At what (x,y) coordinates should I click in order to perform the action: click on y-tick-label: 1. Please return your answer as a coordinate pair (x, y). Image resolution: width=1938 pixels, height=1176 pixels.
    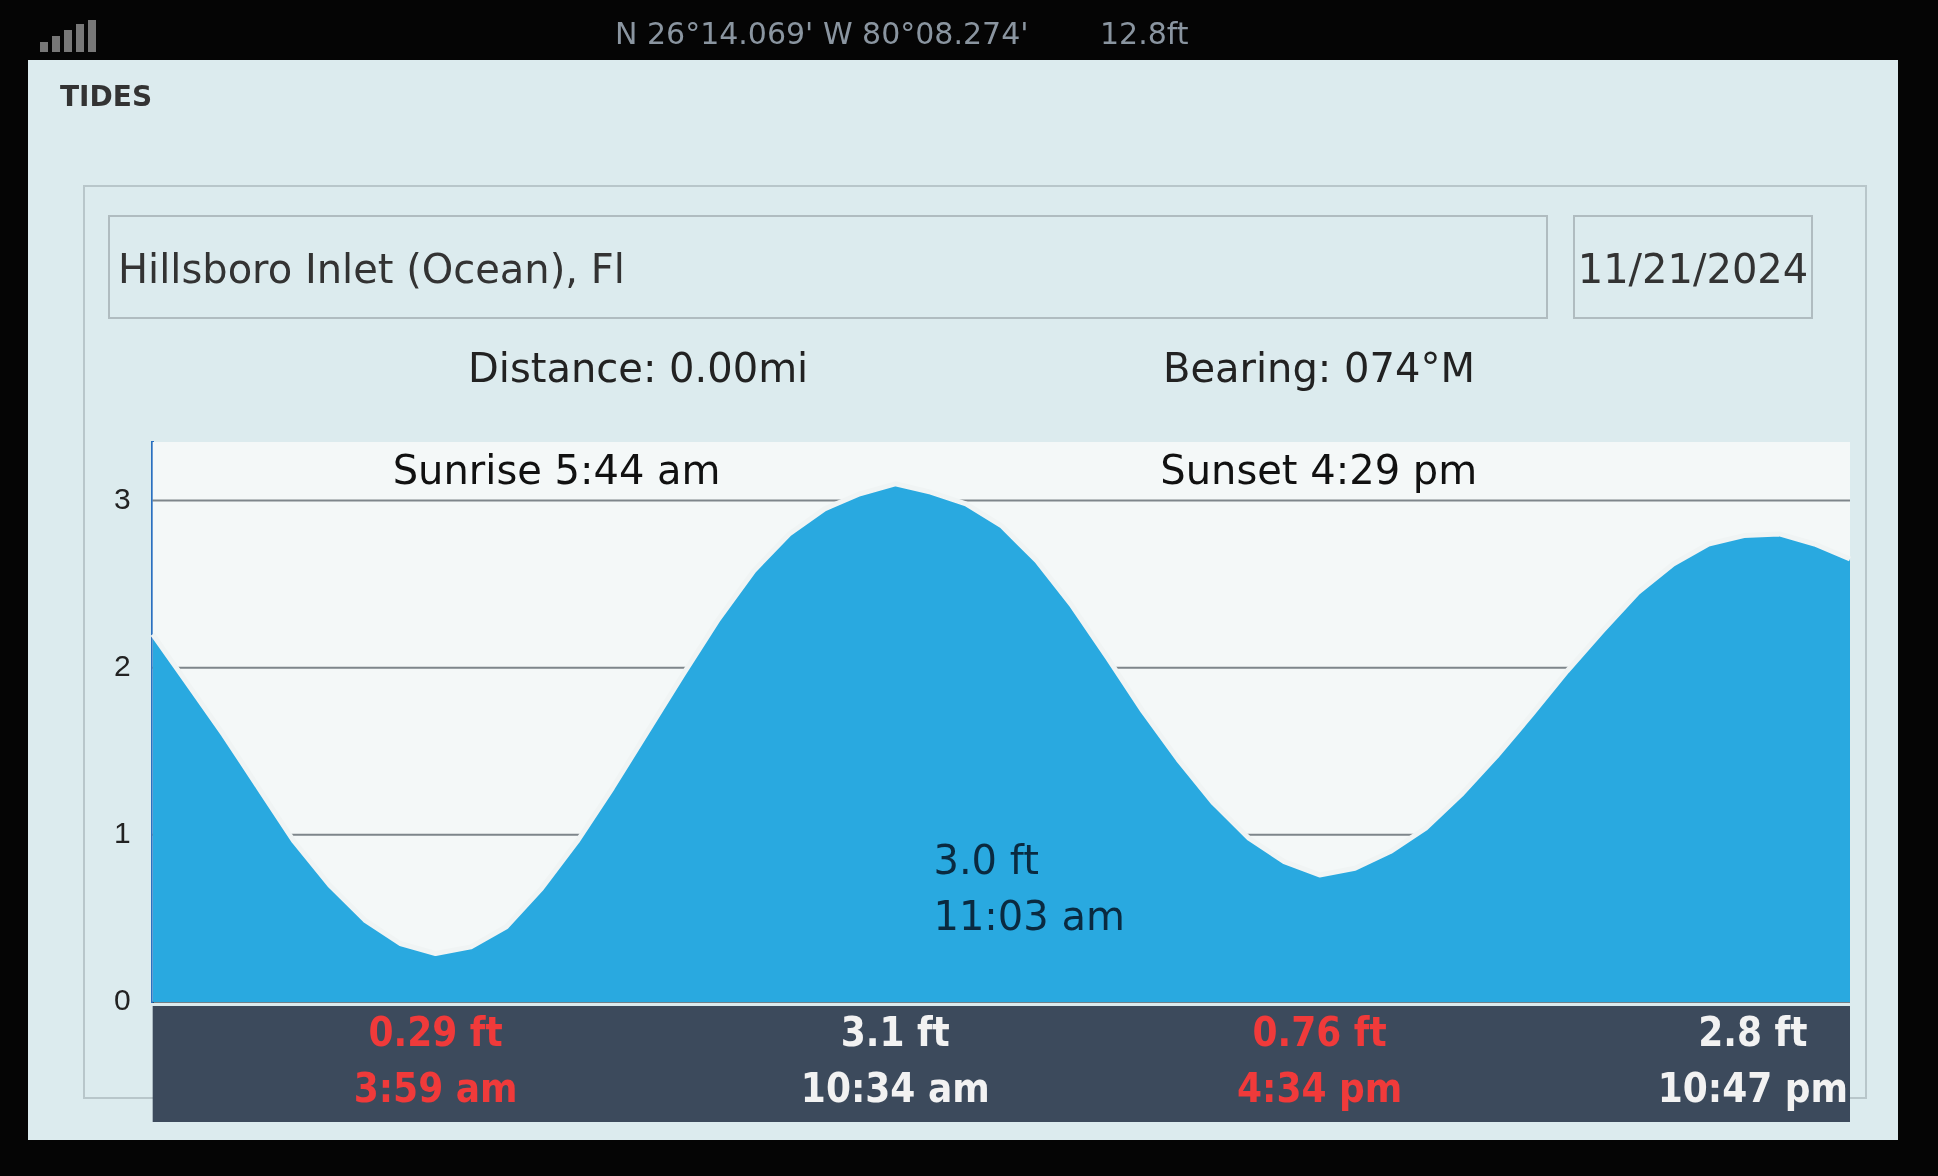
    Looking at the image, I should click on (122, 833).